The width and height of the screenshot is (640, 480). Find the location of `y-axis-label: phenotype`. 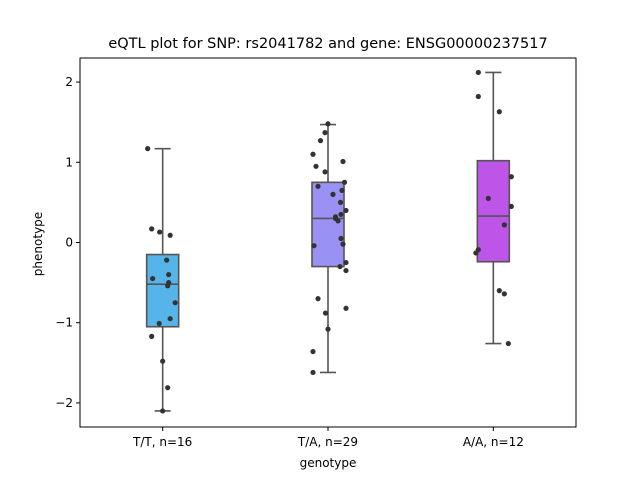

y-axis-label: phenotype is located at coordinates (38, 244).